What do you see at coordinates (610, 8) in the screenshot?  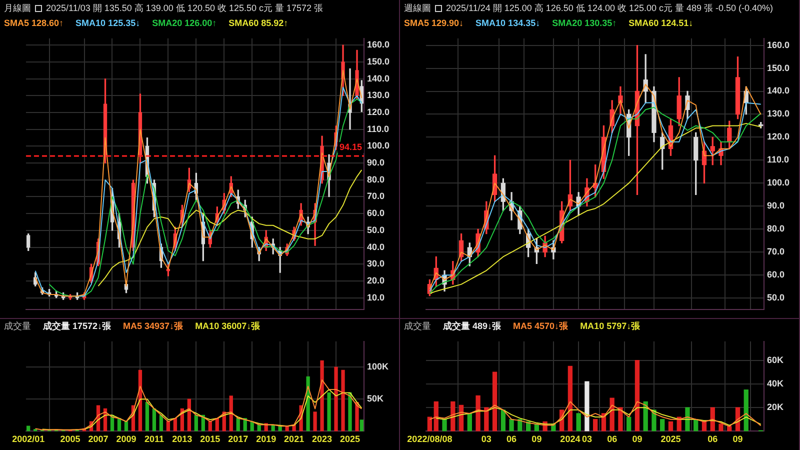 I see `chart-subtitle: 2025/11/24 開 125.00 高 126.50 低 124.00 收 125.00 c元 量 489 張 -0.50 (-0.40%)` at bounding box center [610, 8].